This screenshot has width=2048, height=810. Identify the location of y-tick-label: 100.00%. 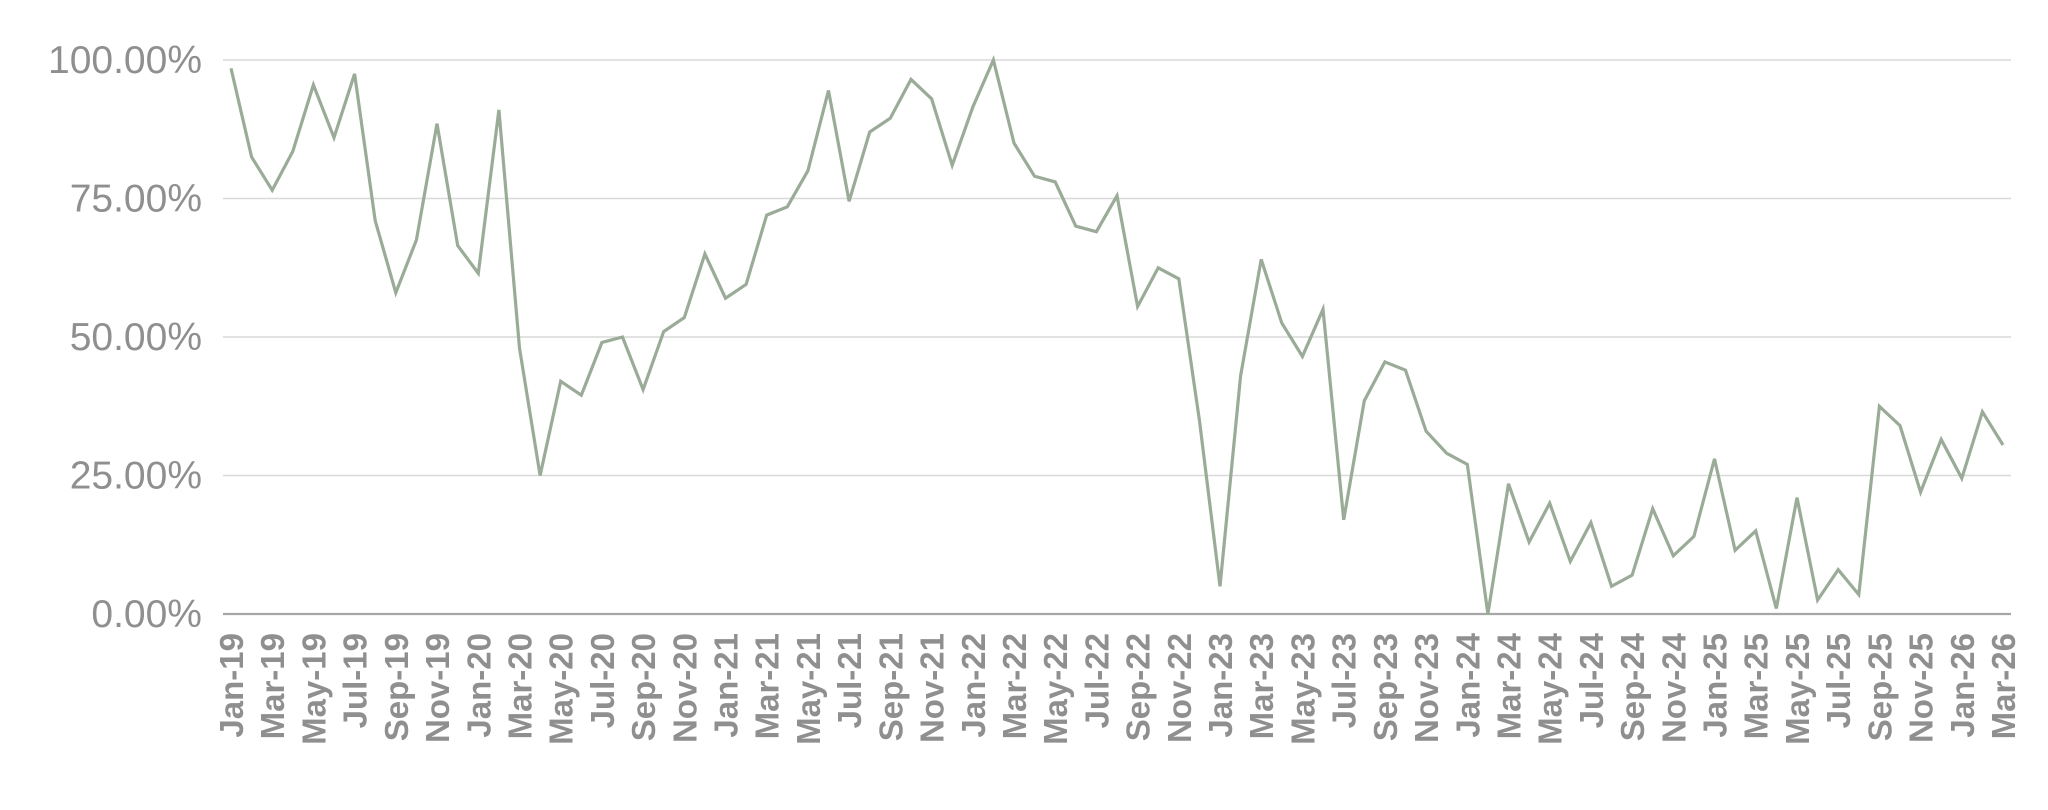
(125, 60).